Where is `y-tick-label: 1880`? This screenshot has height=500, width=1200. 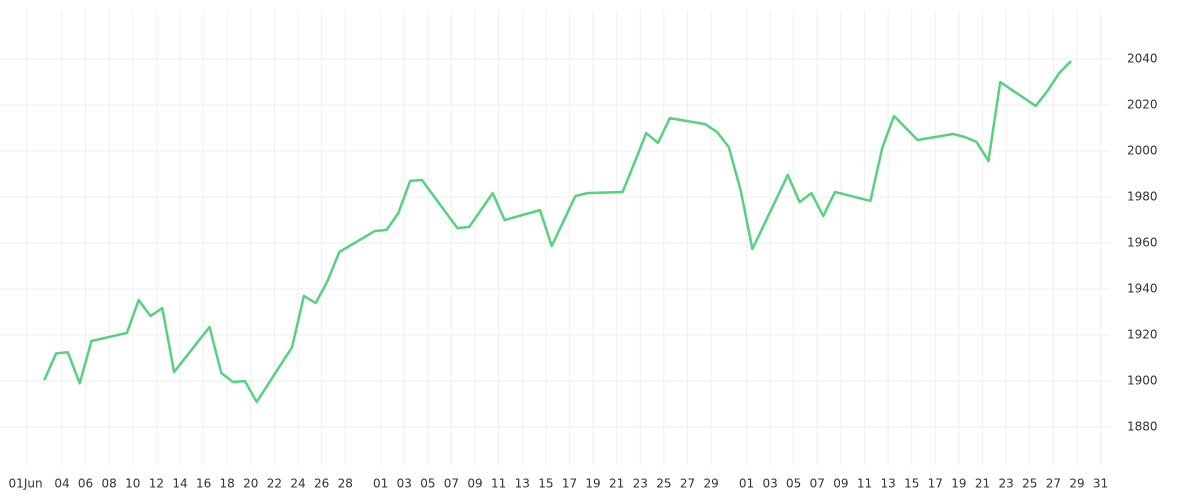 y-tick-label: 1880 is located at coordinates (1142, 427).